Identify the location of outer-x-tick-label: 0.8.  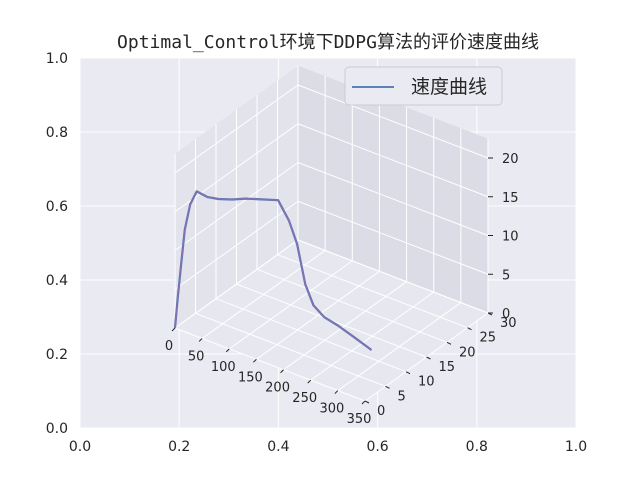
(477, 447).